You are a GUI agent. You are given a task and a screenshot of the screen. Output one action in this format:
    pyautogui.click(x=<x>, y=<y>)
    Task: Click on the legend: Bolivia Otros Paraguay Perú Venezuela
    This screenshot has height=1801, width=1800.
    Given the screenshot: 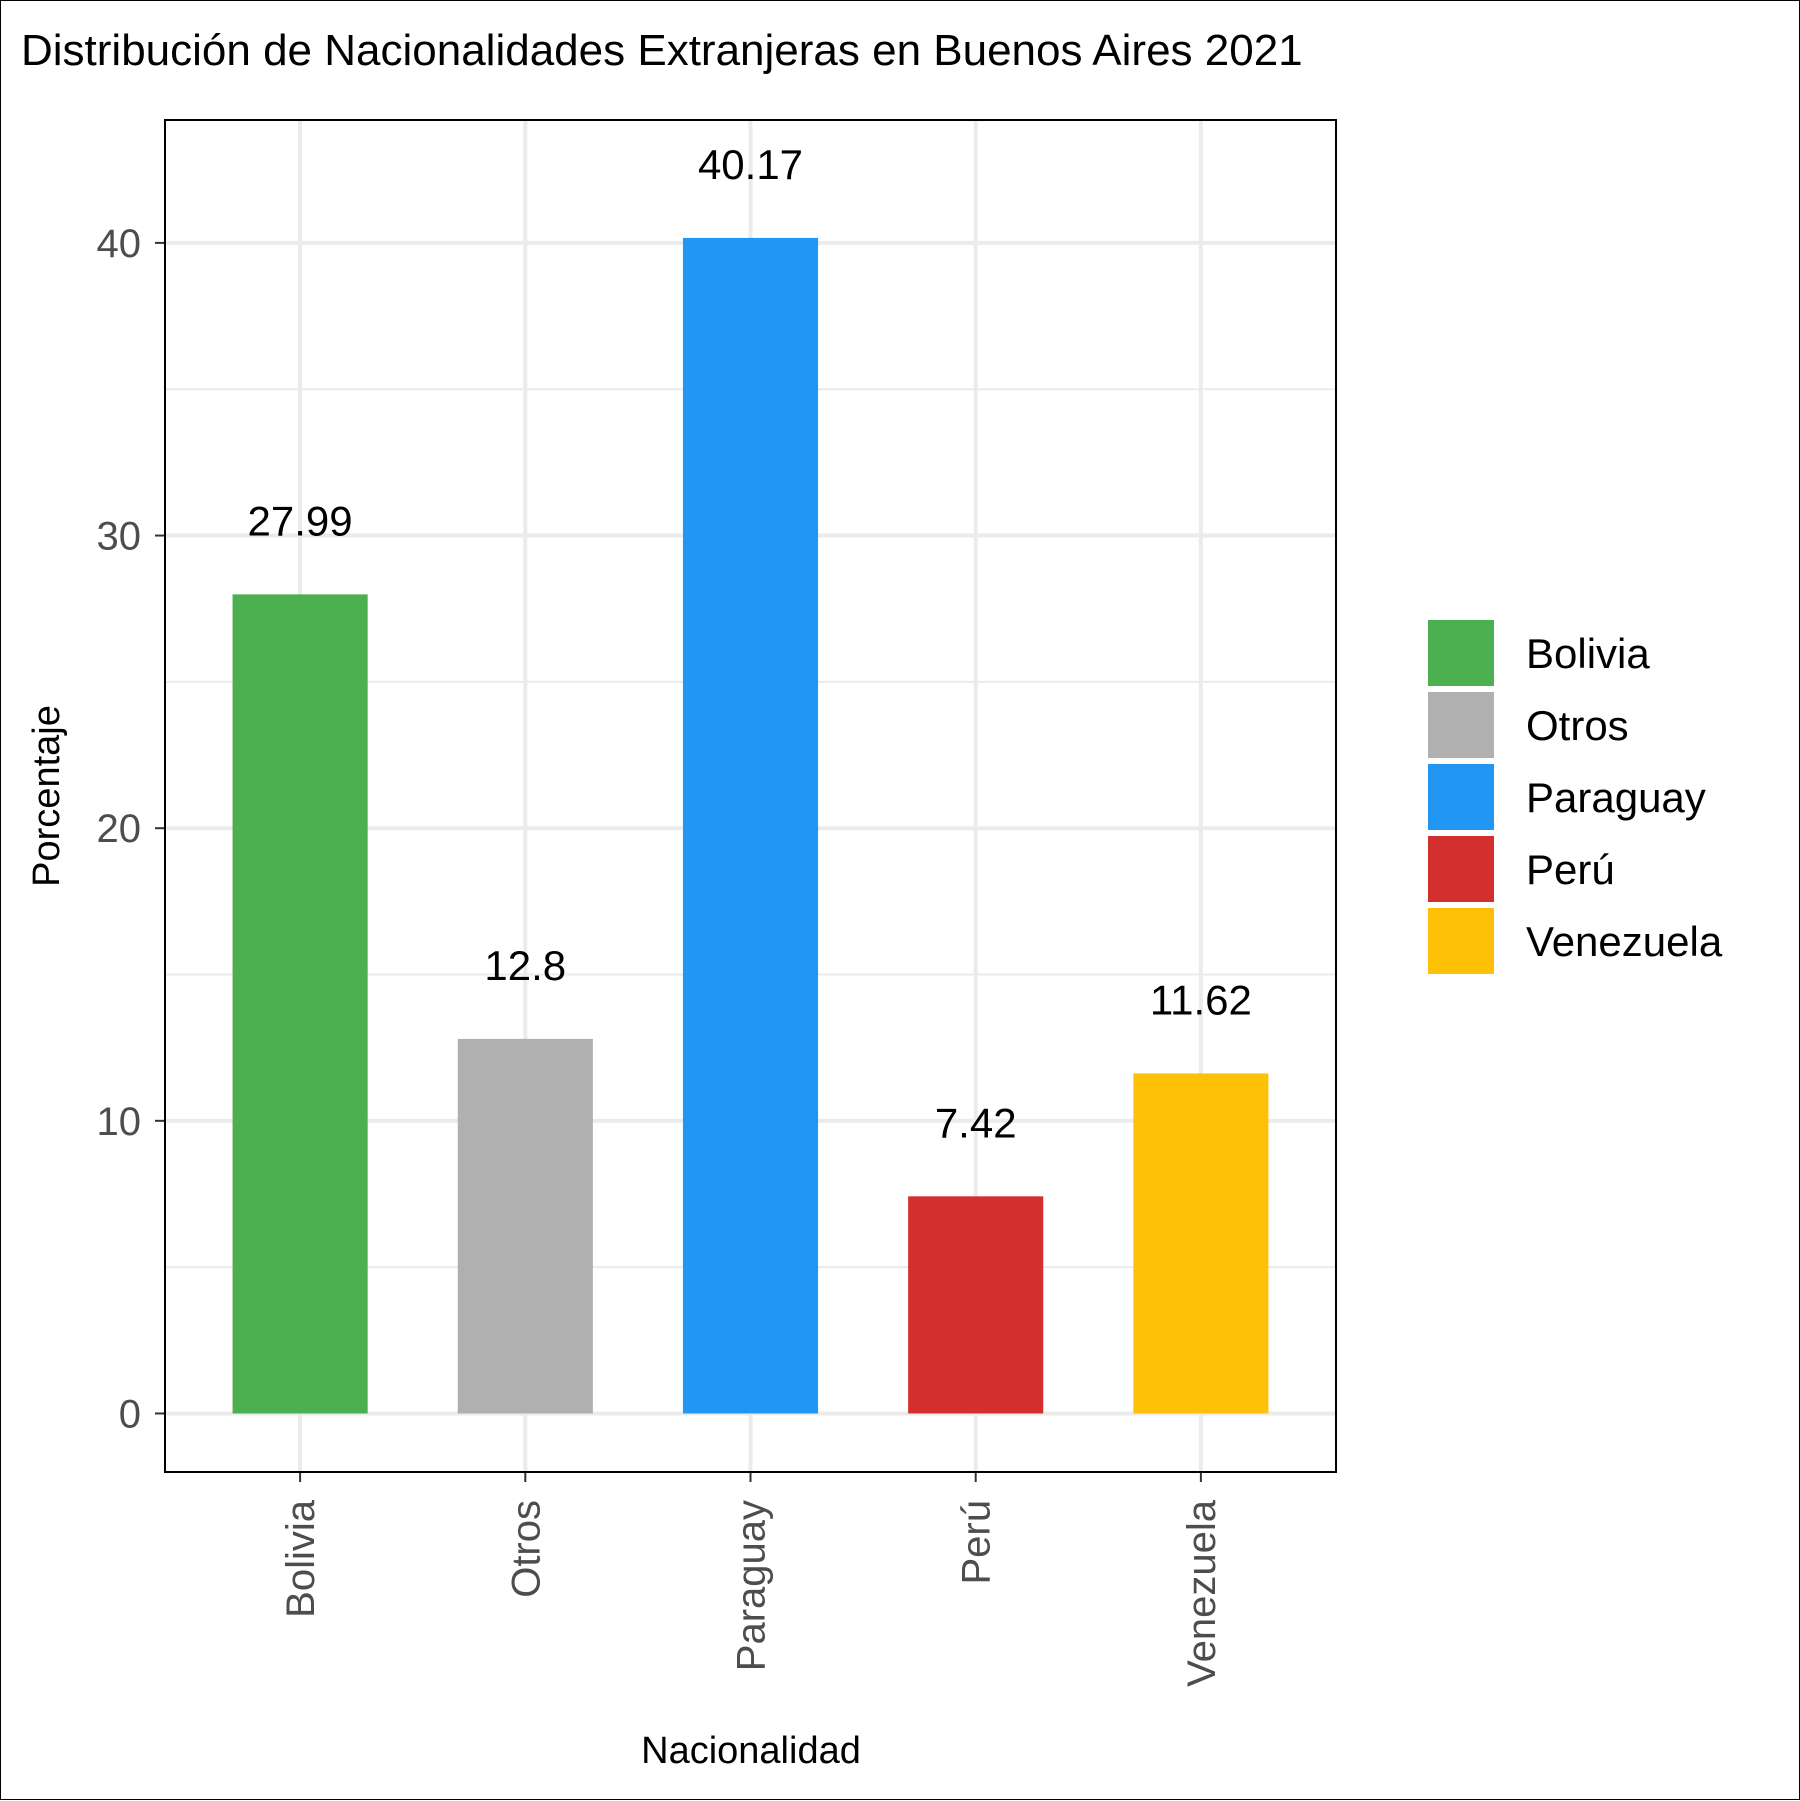 What is the action you would take?
    pyautogui.click(x=1575, y=797)
    